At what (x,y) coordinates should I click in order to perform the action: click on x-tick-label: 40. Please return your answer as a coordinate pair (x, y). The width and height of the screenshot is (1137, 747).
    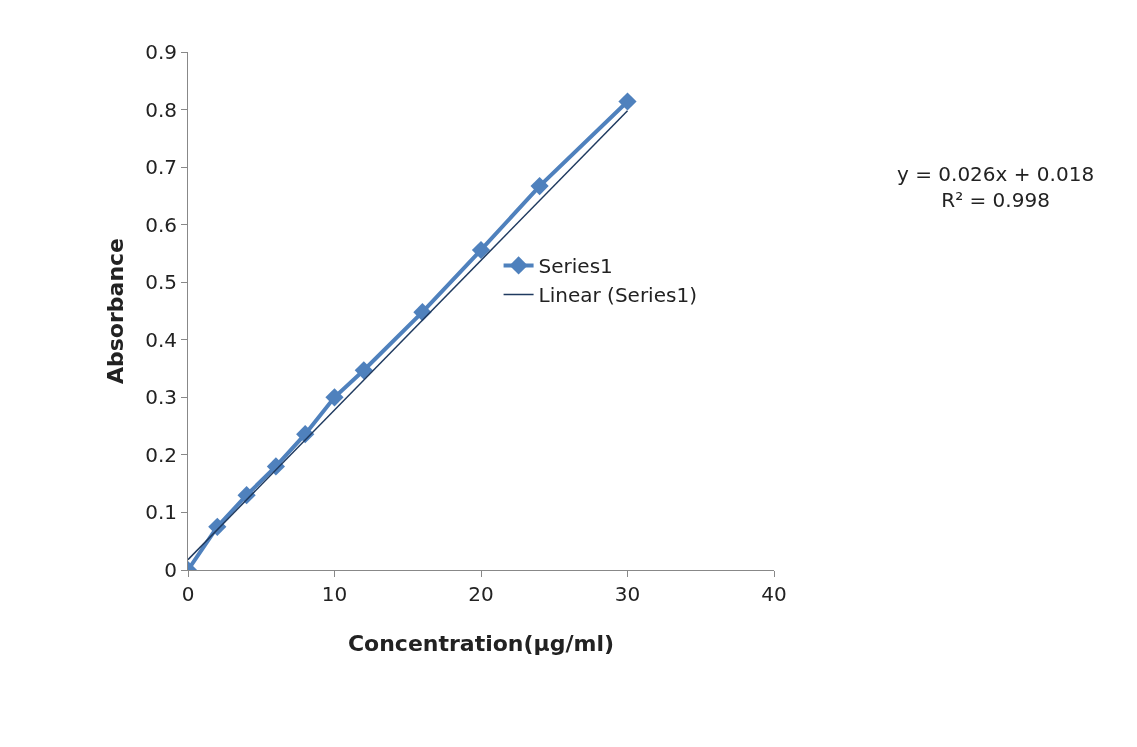
    Looking at the image, I should click on (774, 594).